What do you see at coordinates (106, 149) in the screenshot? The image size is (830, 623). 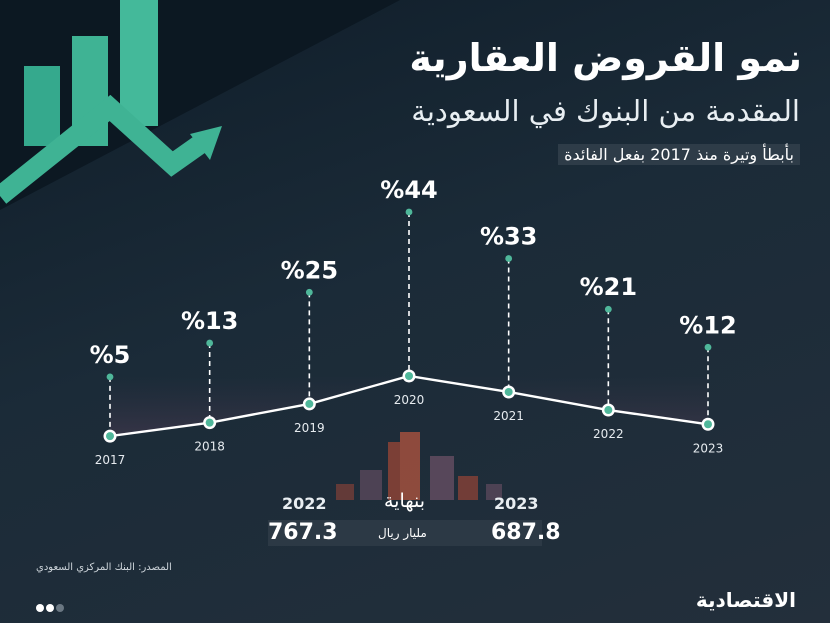 I see `trend-arrow-icon` at bounding box center [106, 149].